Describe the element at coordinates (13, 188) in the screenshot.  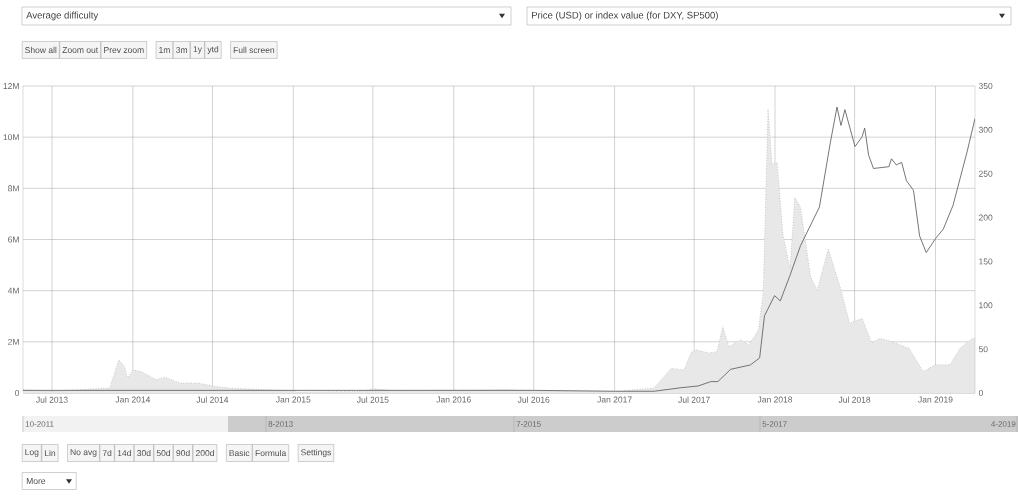
I see `y-tick-label: 8M` at that location.